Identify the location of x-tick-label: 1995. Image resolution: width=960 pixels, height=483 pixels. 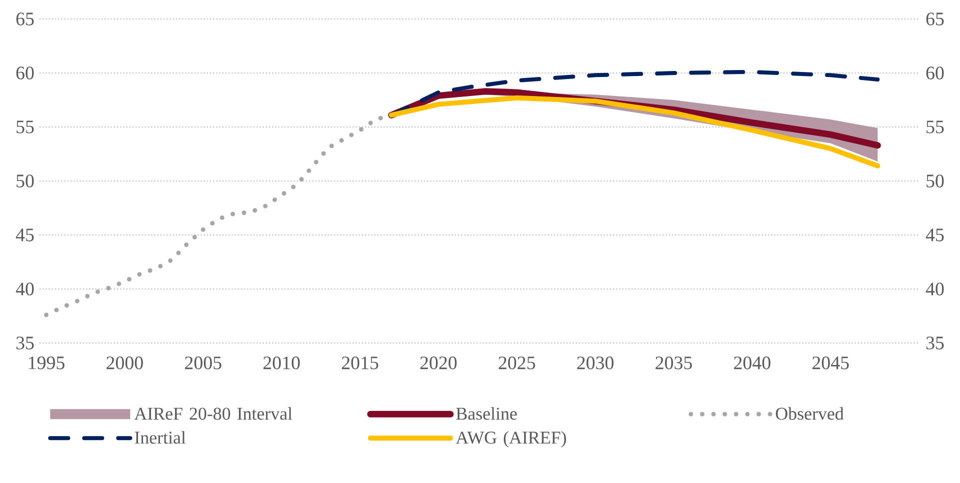
(46, 363).